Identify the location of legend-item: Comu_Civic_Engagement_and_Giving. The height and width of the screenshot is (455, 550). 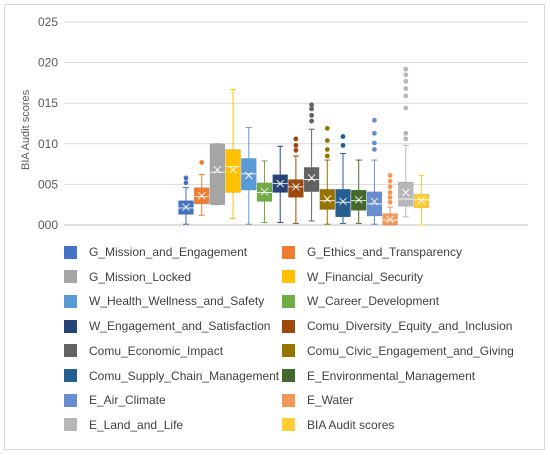
(398, 351).